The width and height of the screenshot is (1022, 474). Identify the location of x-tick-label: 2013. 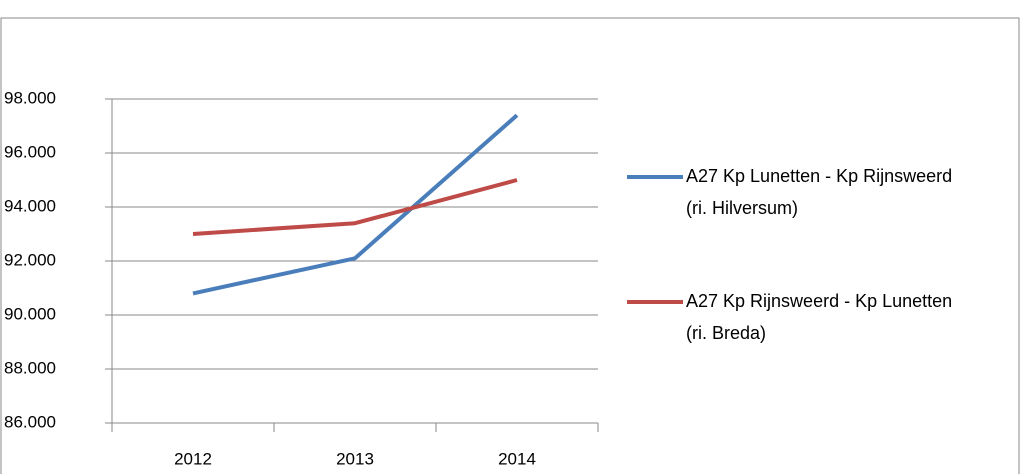
(355, 458).